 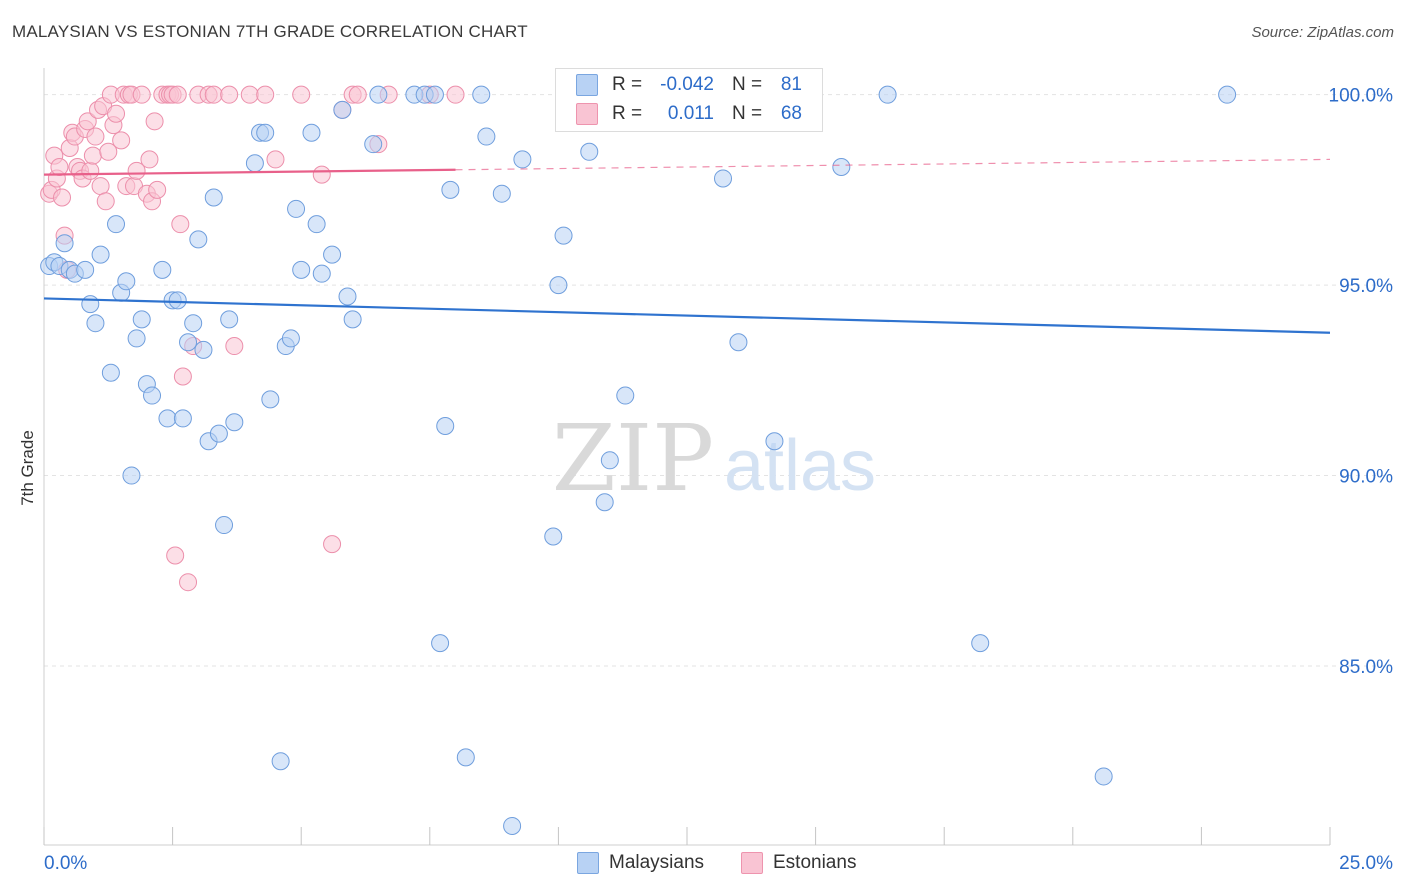 I want to click on r-value: 0.011, so click(x=690, y=113).